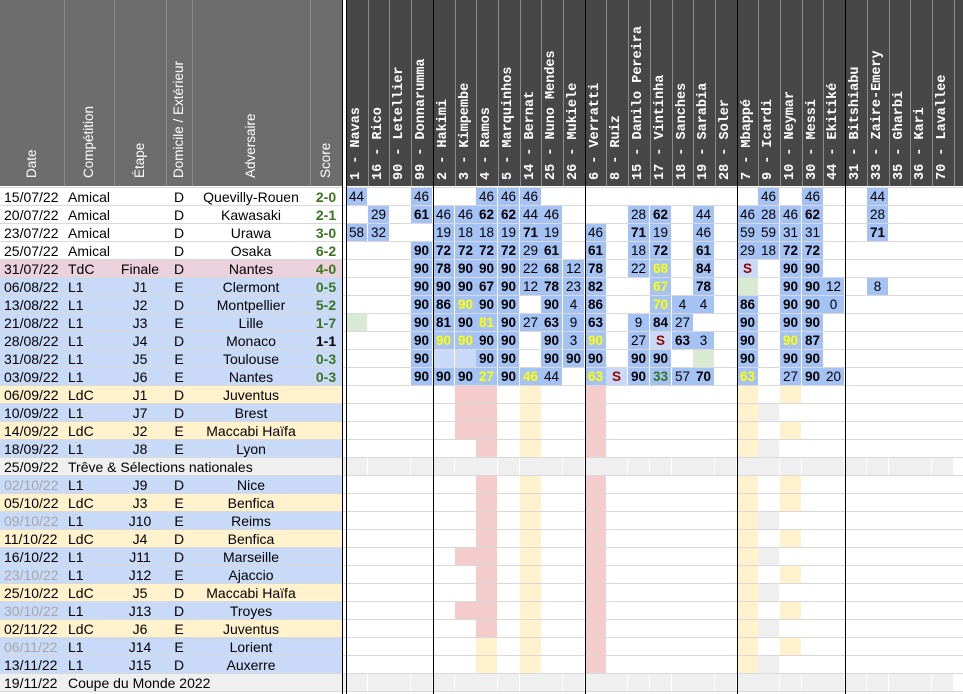 This screenshot has height=694, width=963. Describe the element at coordinates (251, 557) in the screenshot. I see `cell-opponent: Marseille` at that location.